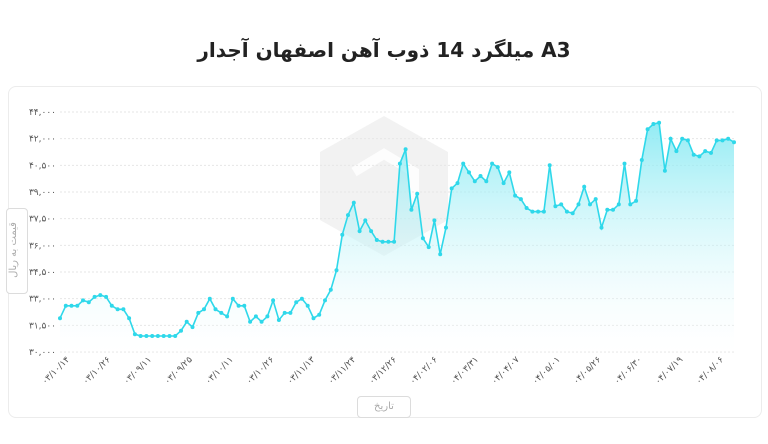 Image resolution: width=768 pixels, height=444 pixels. Describe the element at coordinates (42, 326) in the screenshot. I see `y-tick-label: ۳۱,۵۰۰` at that location.